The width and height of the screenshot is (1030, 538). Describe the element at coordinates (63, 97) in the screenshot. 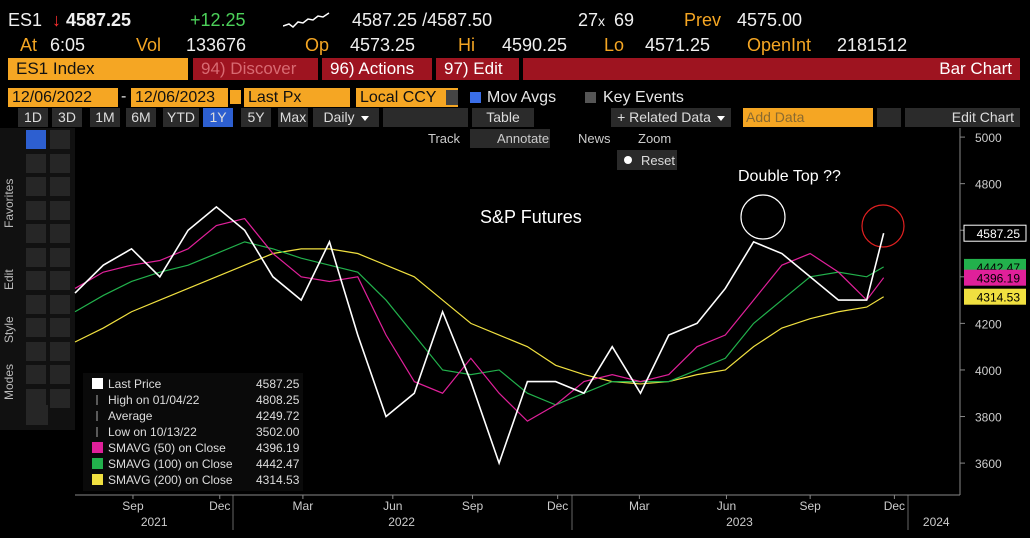

I see `start-date: 12/06/2022` at that location.